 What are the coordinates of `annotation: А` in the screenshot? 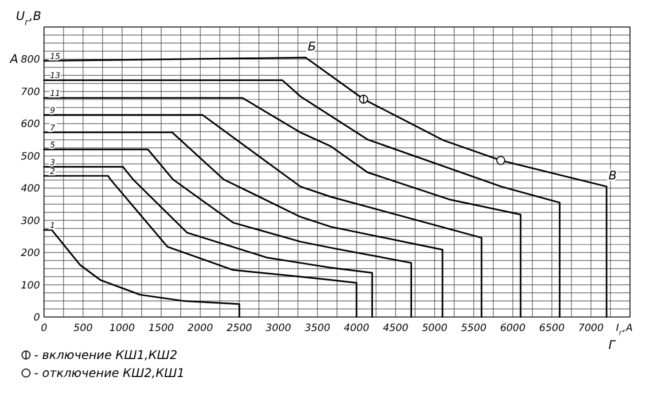 It's located at (13, 59).